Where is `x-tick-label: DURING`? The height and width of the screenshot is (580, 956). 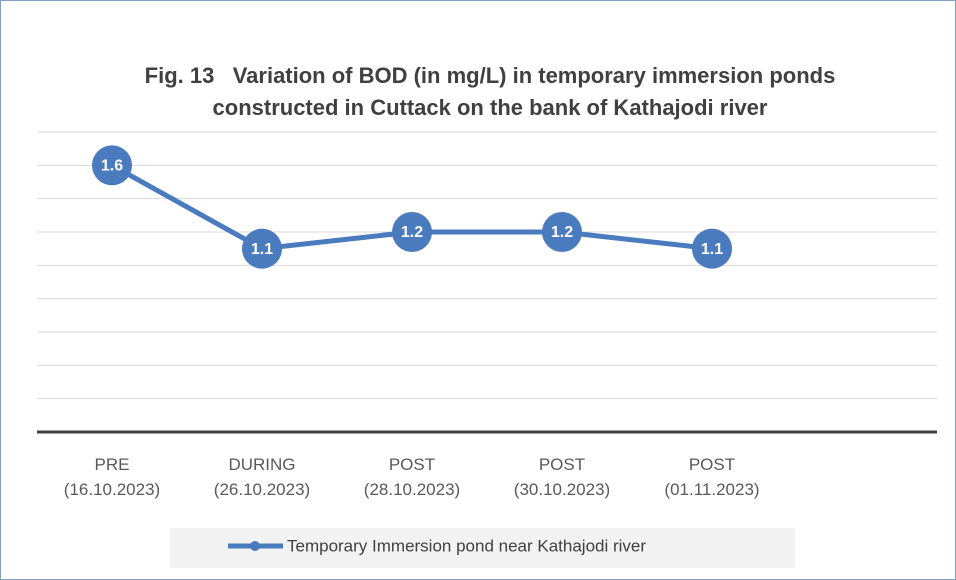 x-tick-label: DURING is located at coordinates (261, 464).